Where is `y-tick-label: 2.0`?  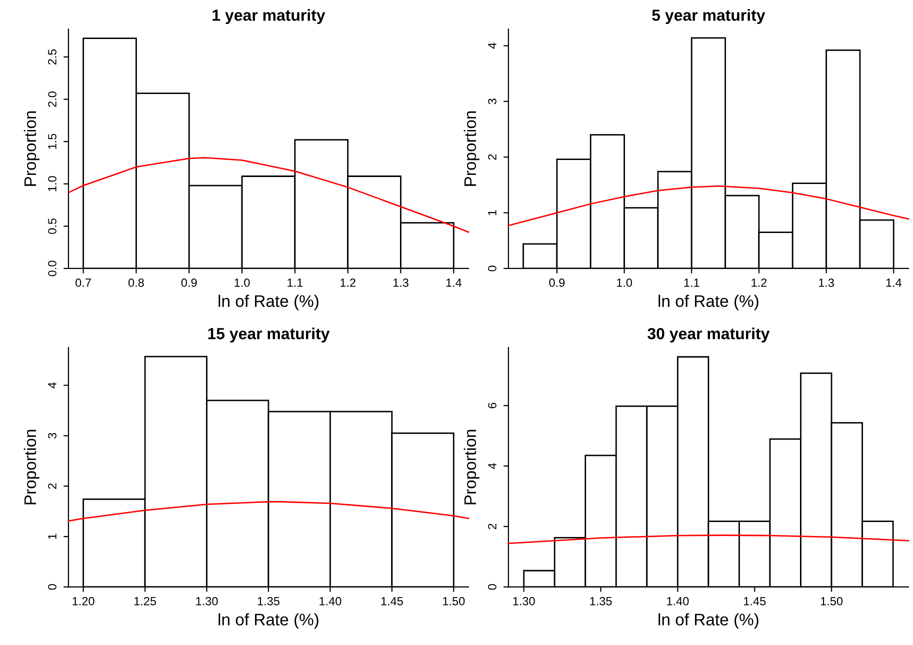 y-tick-label: 2.0 is located at coordinates (52, 99).